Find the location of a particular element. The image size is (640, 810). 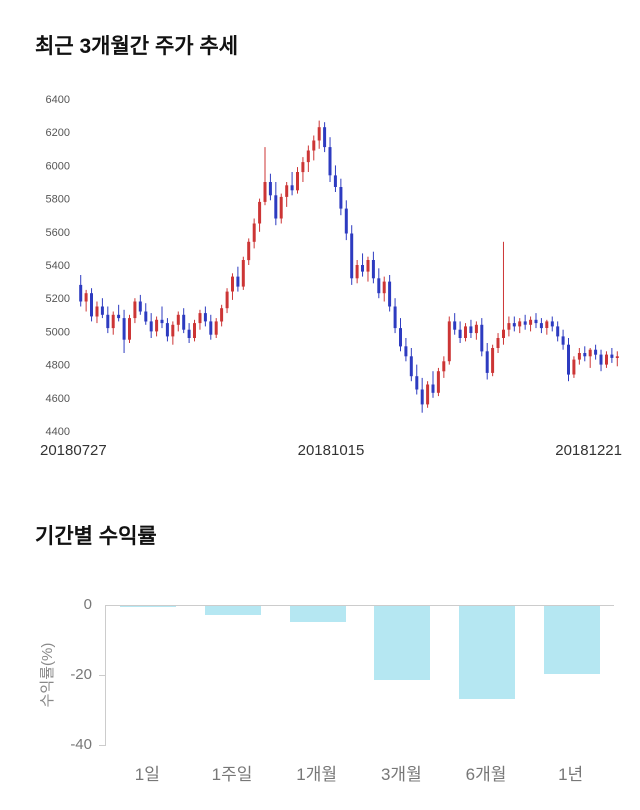

bar-ytick-0: 0 is located at coordinates (87, 604).